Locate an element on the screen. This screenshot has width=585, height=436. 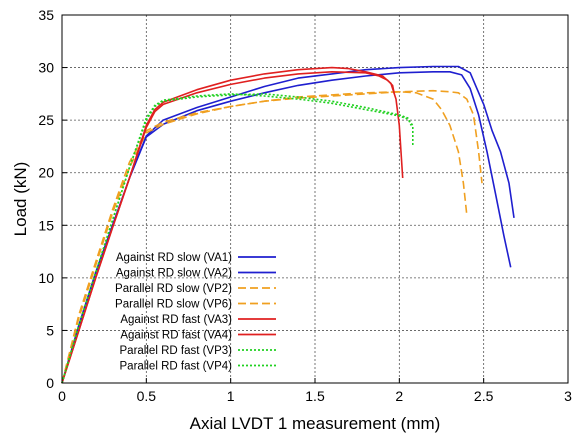
x-tick-label: 3 is located at coordinates (568, 396).